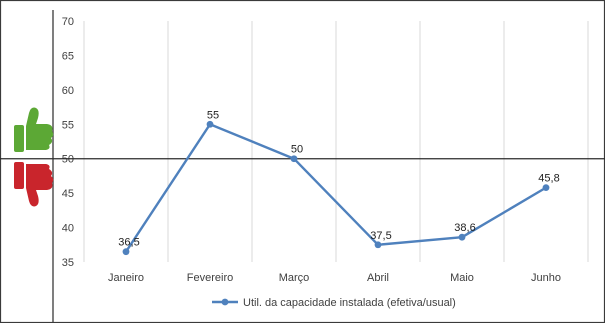 The width and height of the screenshot is (605, 323). I want to click on y-tick-label: 70, so click(68, 22).